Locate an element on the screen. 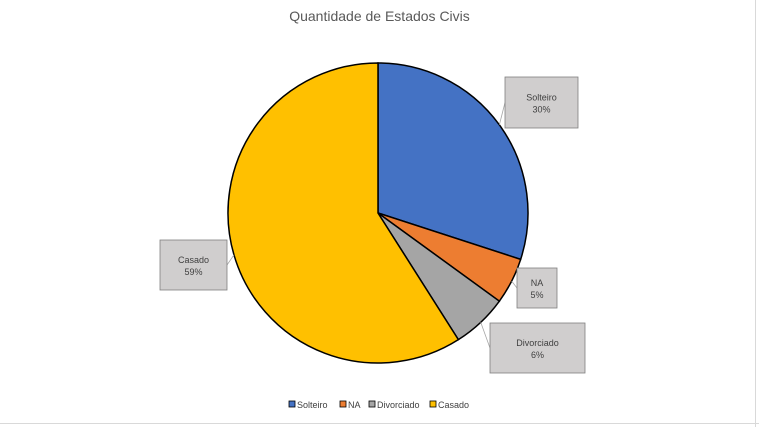  data-label-category: NA is located at coordinates (537, 283).